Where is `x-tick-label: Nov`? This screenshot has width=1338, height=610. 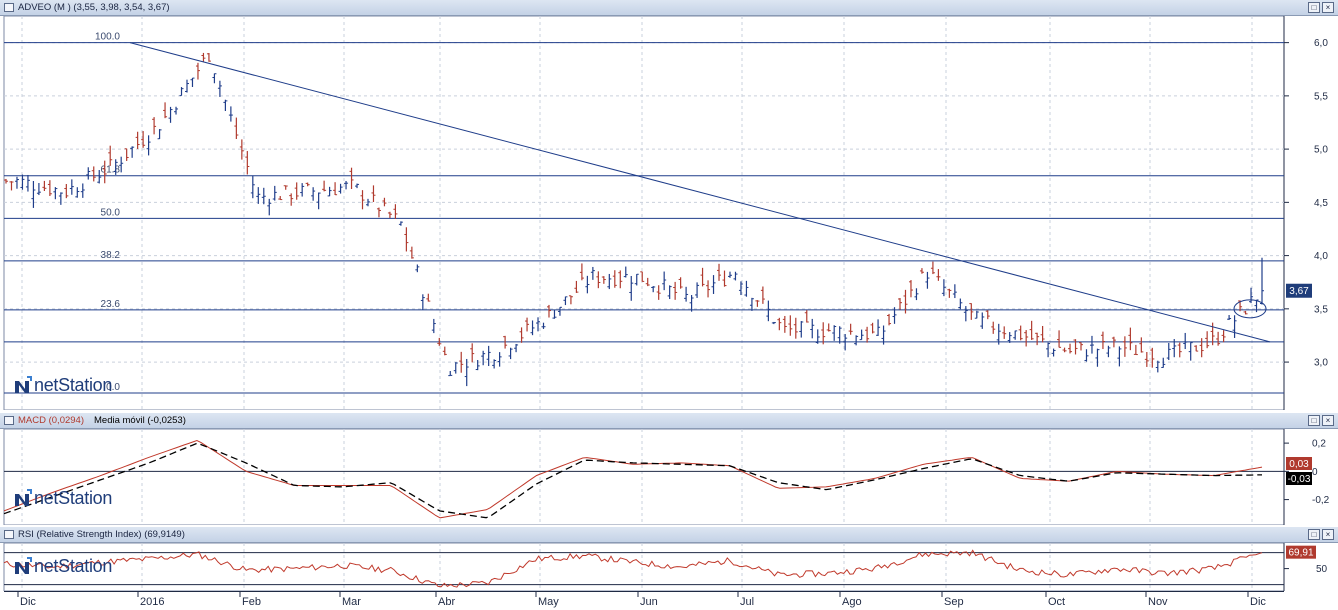
x-tick-label: Nov is located at coordinates (1158, 602).